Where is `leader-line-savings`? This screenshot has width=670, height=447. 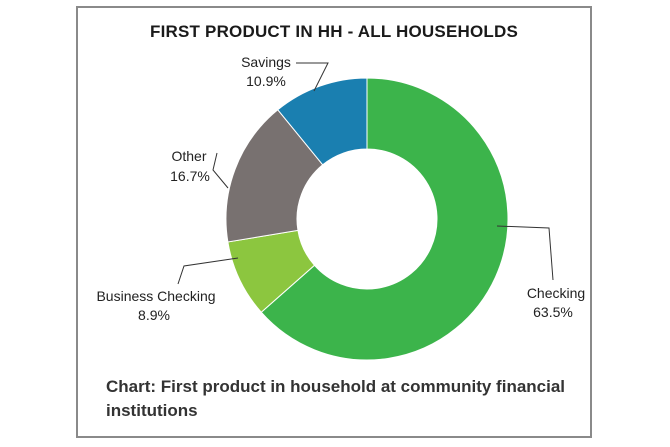
leader-line-savings is located at coordinates (312, 77).